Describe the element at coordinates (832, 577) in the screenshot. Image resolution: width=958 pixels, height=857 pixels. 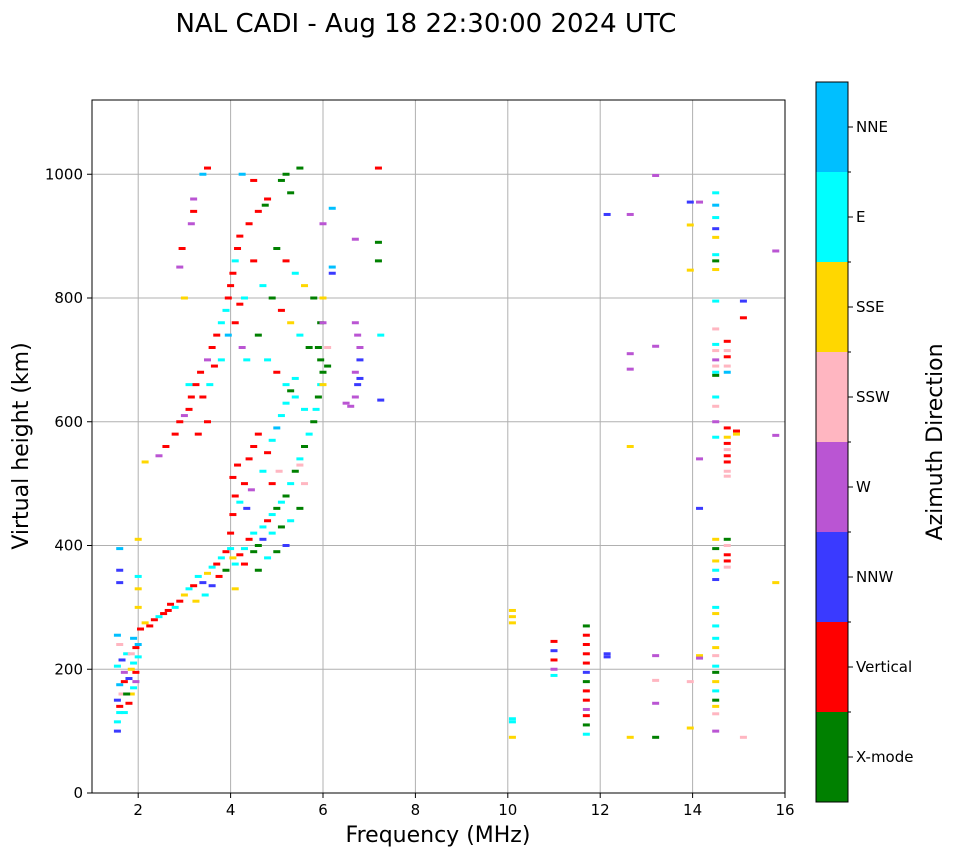
I see `colorbar-segment` at that location.